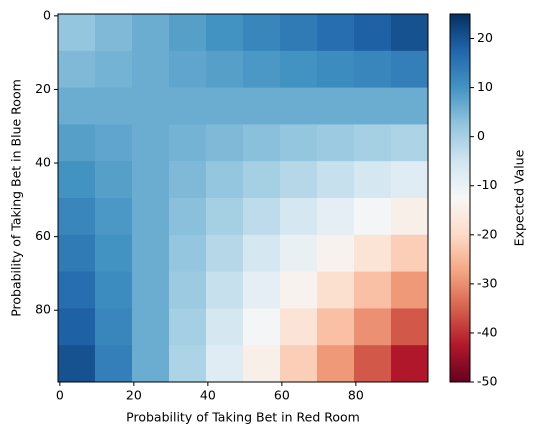 The height and width of the screenshot is (440, 538). Describe the element at coordinates (282, 395) in the screenshot. I see `x-tick-label: 60` at that location.